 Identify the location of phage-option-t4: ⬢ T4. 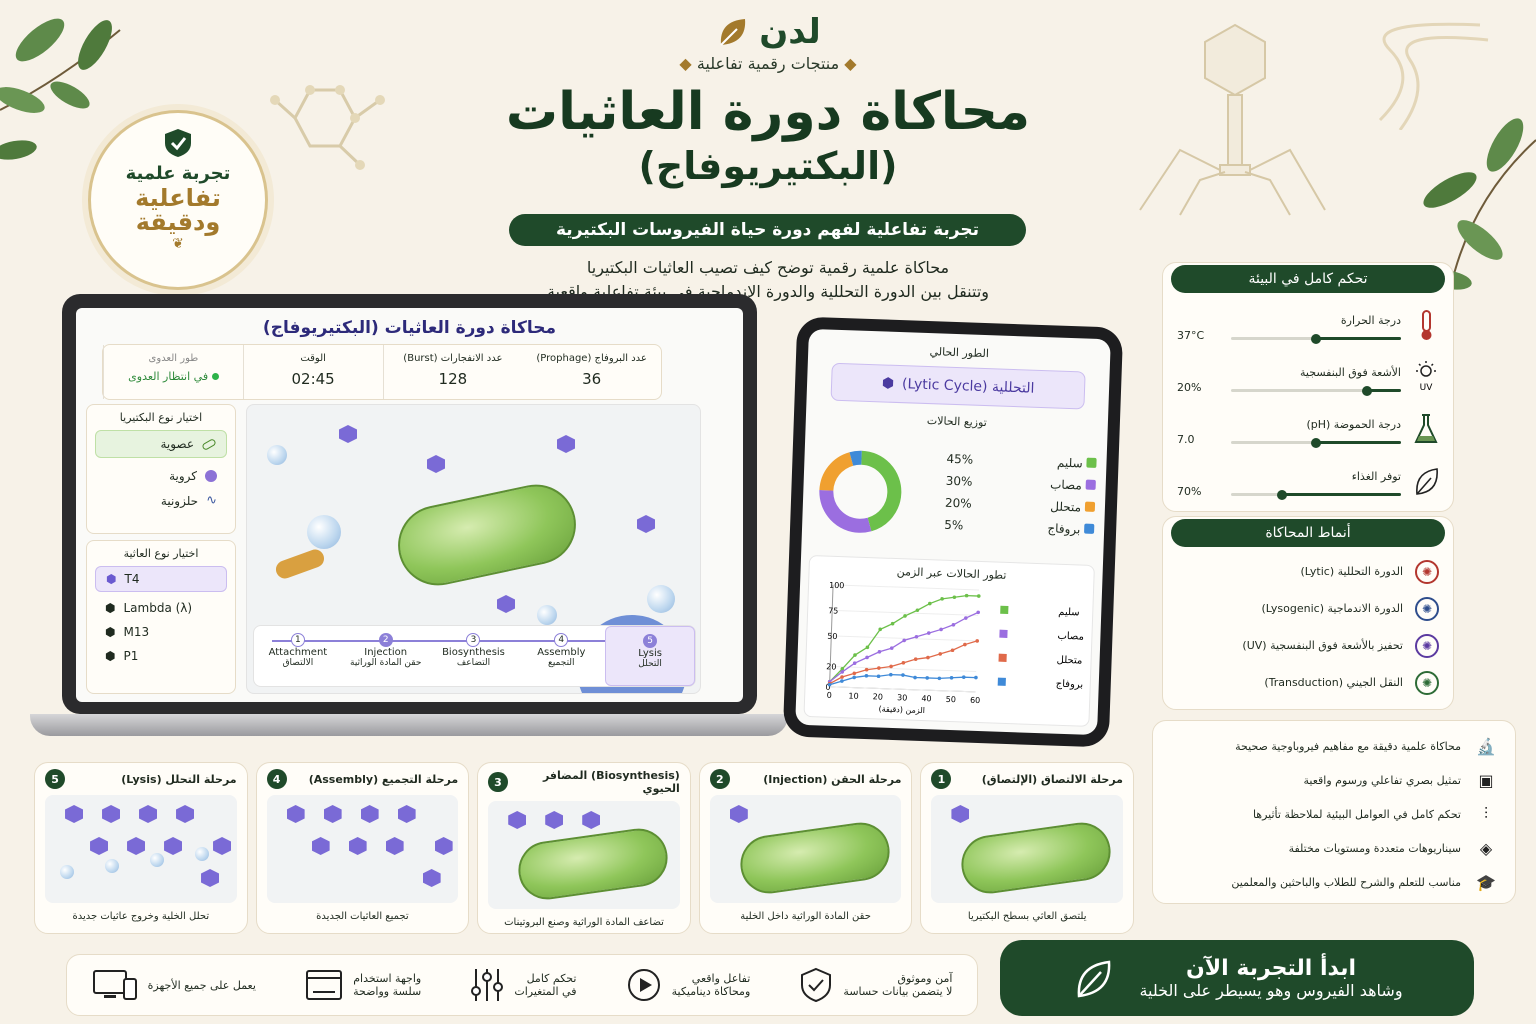
(161, 579).